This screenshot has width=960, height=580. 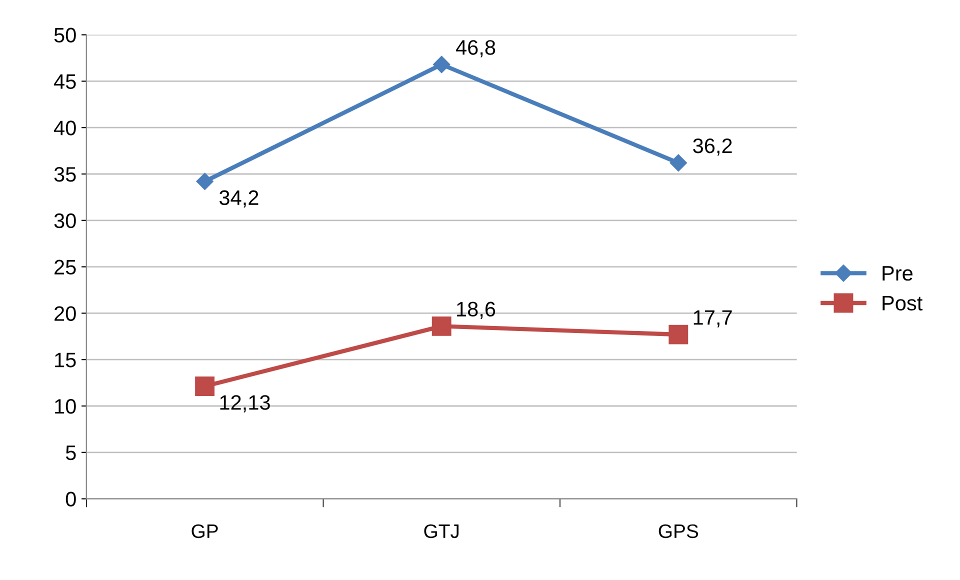 What do you see at coordinates (65, 35) in the screenshot?
I see `y-tick-label: 50` at bounding box center [65, 35].